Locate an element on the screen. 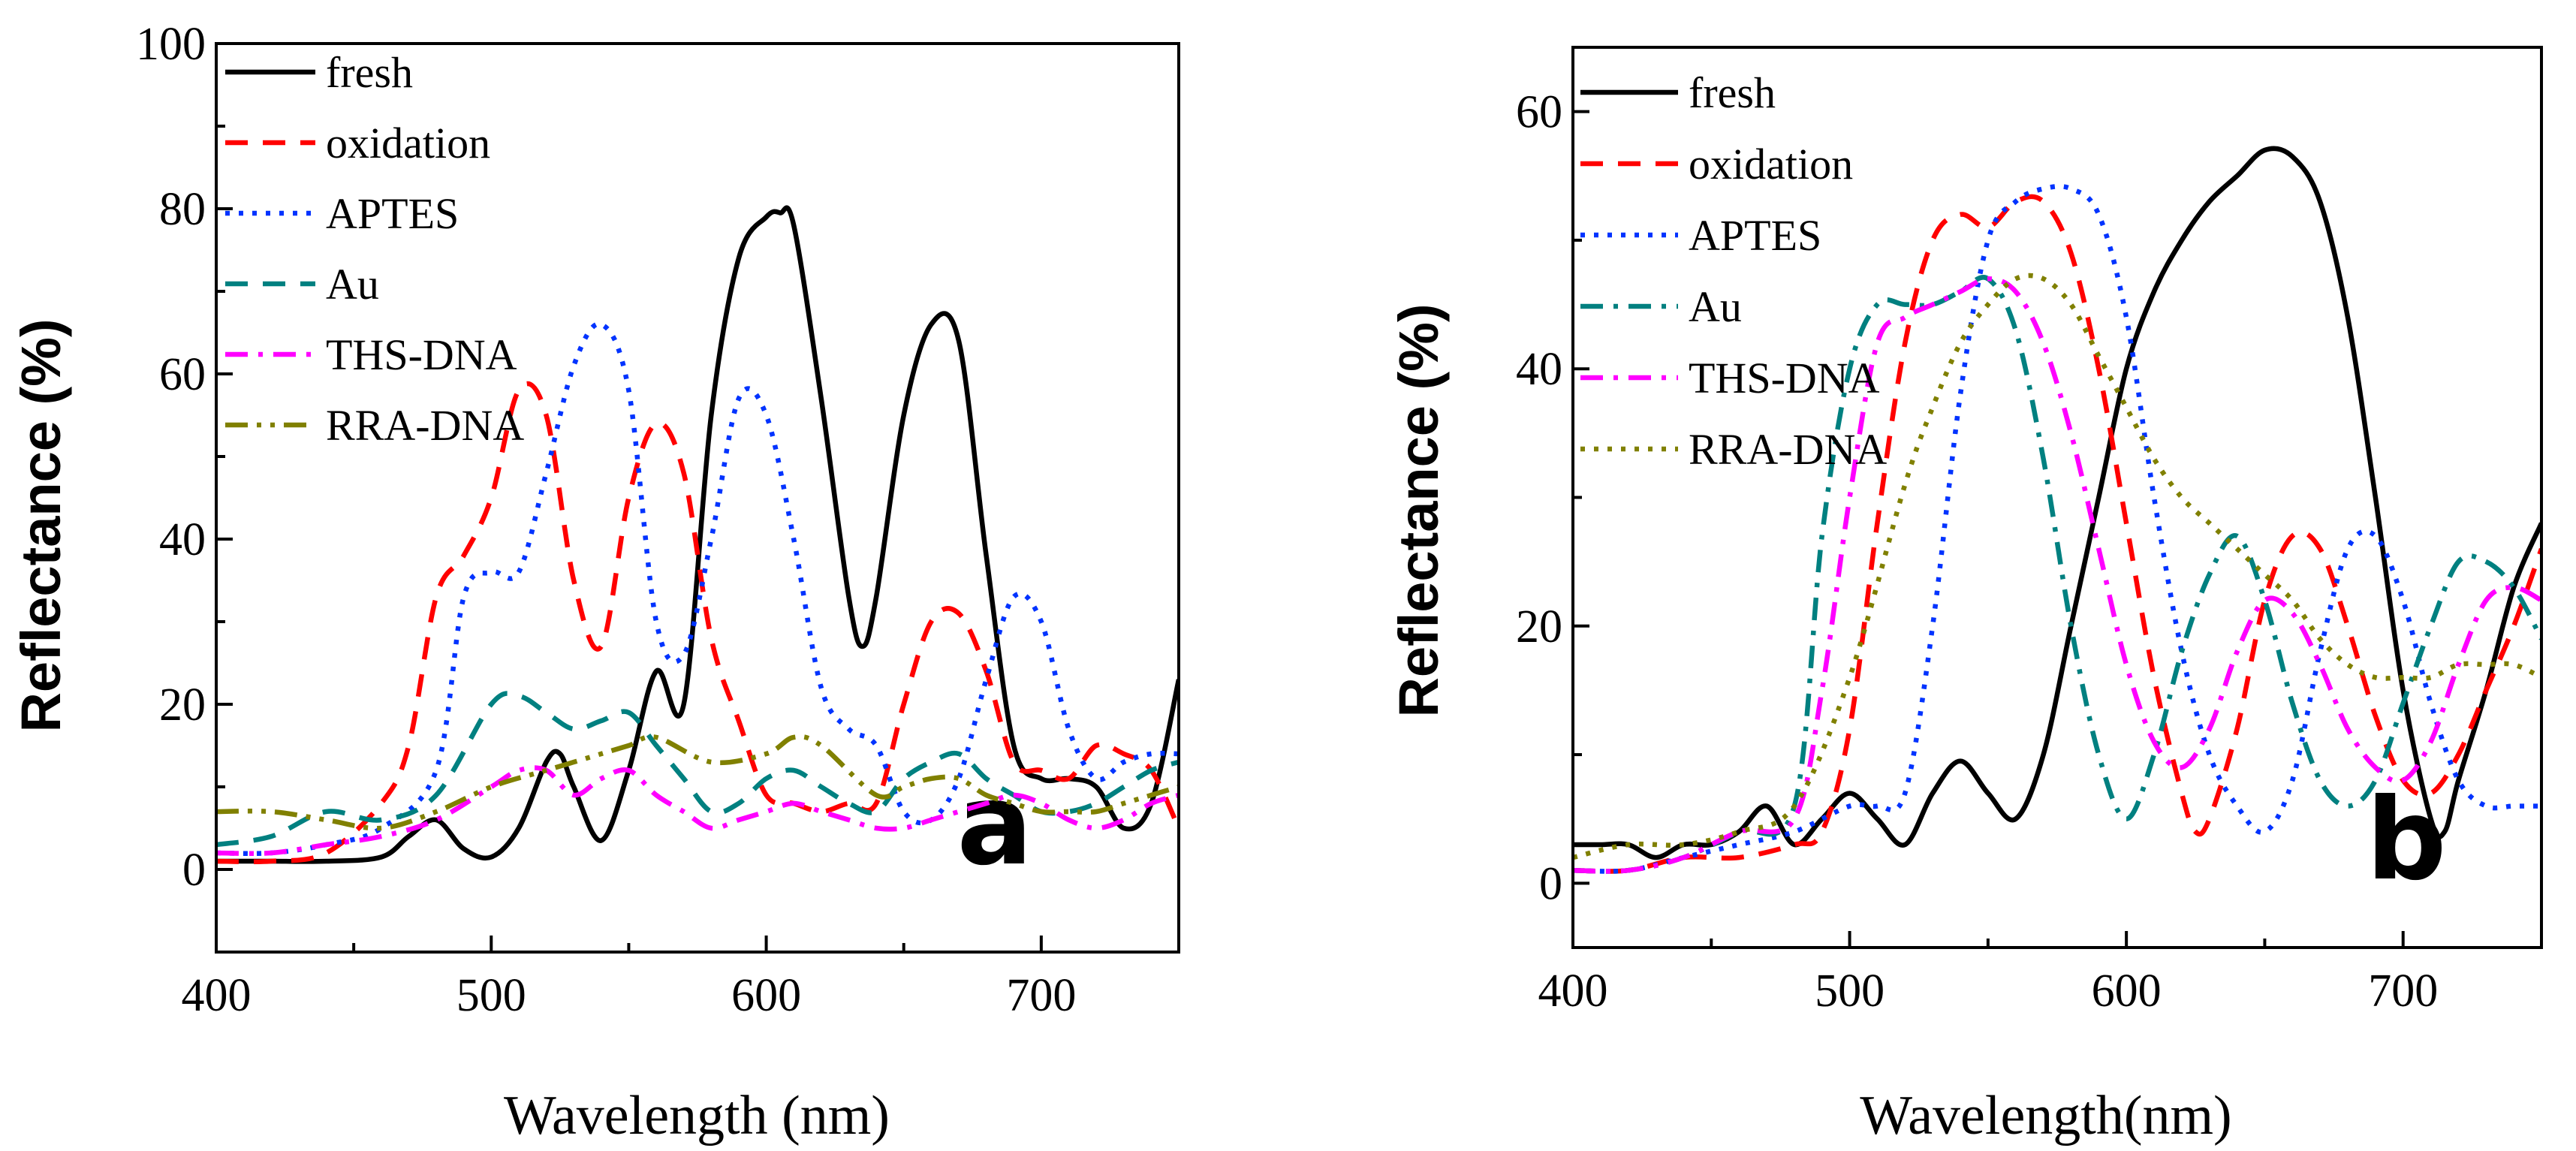  panel-b-x-axis-title: Wavelength(nm) is located at coordinates (2046, 1116).